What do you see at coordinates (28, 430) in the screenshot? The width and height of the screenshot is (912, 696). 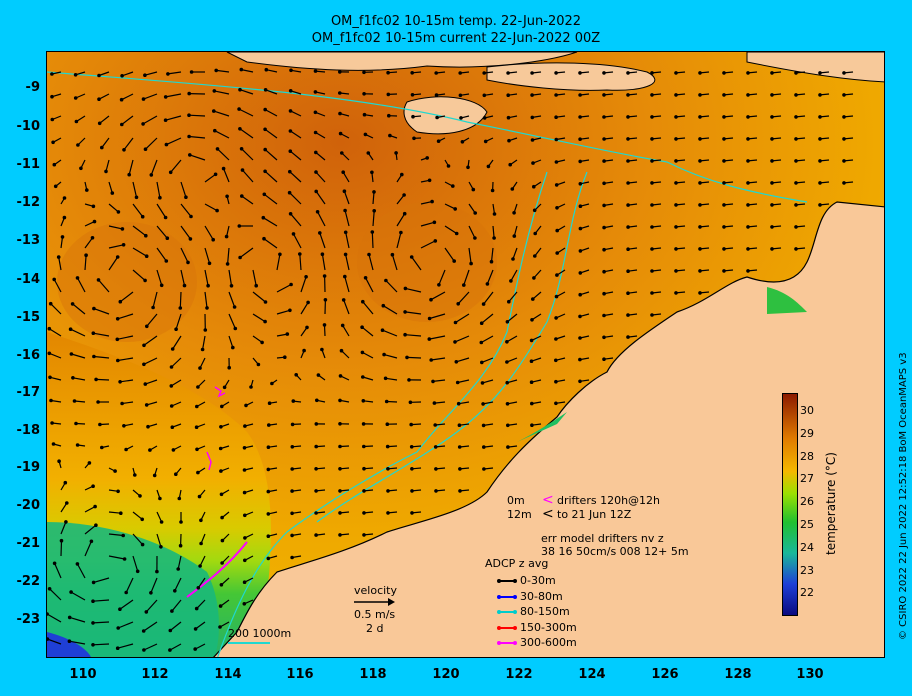 I see `y-tick: -18` at bounding box center [28, 430].